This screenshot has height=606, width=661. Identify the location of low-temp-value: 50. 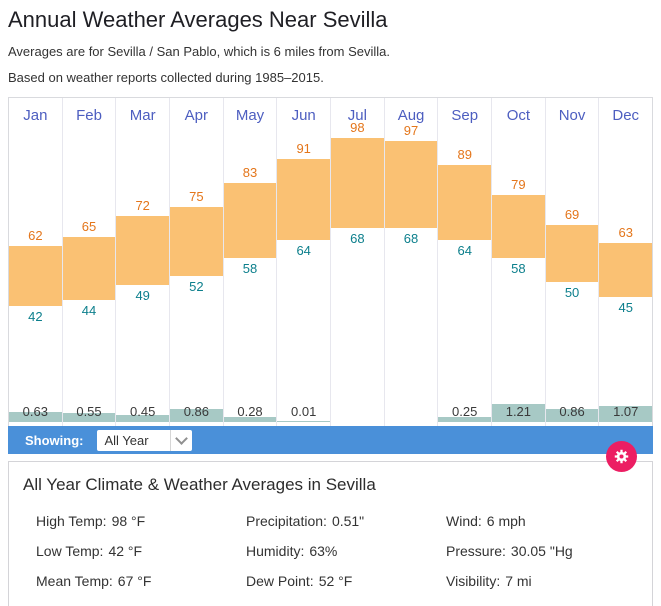
(572, 292).